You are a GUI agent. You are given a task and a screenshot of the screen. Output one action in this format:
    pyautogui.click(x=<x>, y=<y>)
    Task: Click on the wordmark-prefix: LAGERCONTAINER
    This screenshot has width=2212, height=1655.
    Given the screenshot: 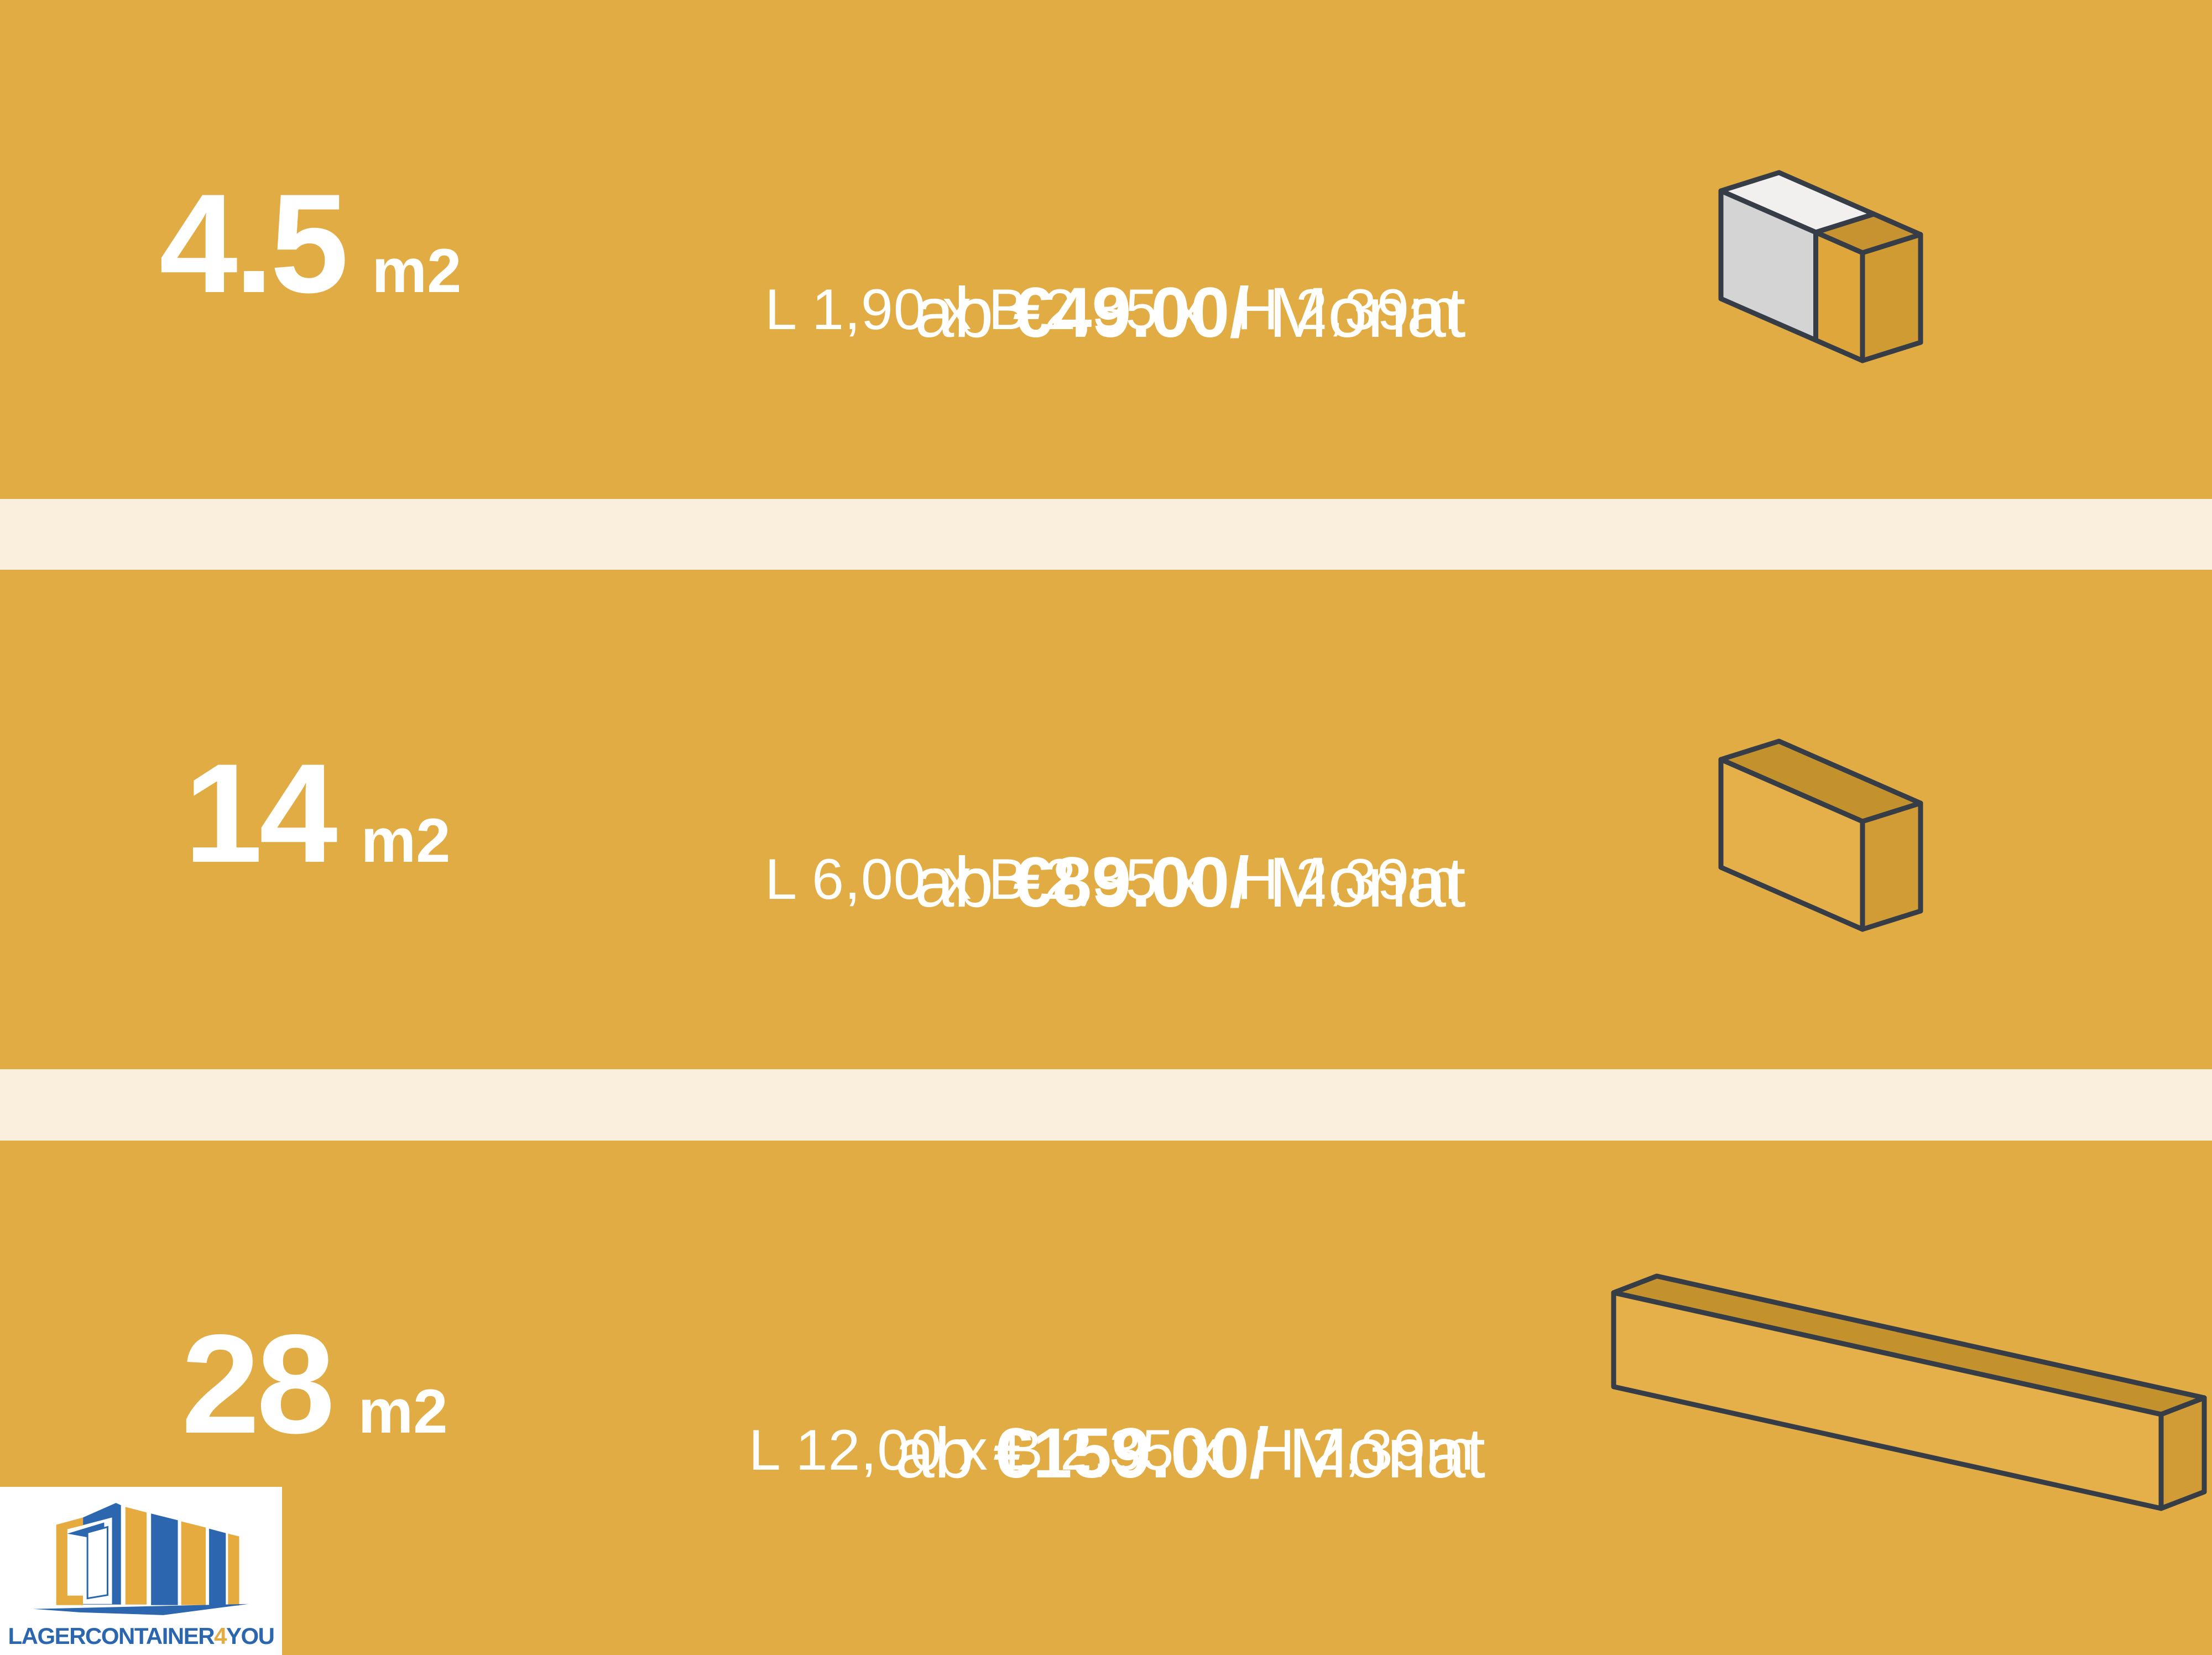 What is the action you would take?
    pyautogui.click(x=111, y=1636)
    